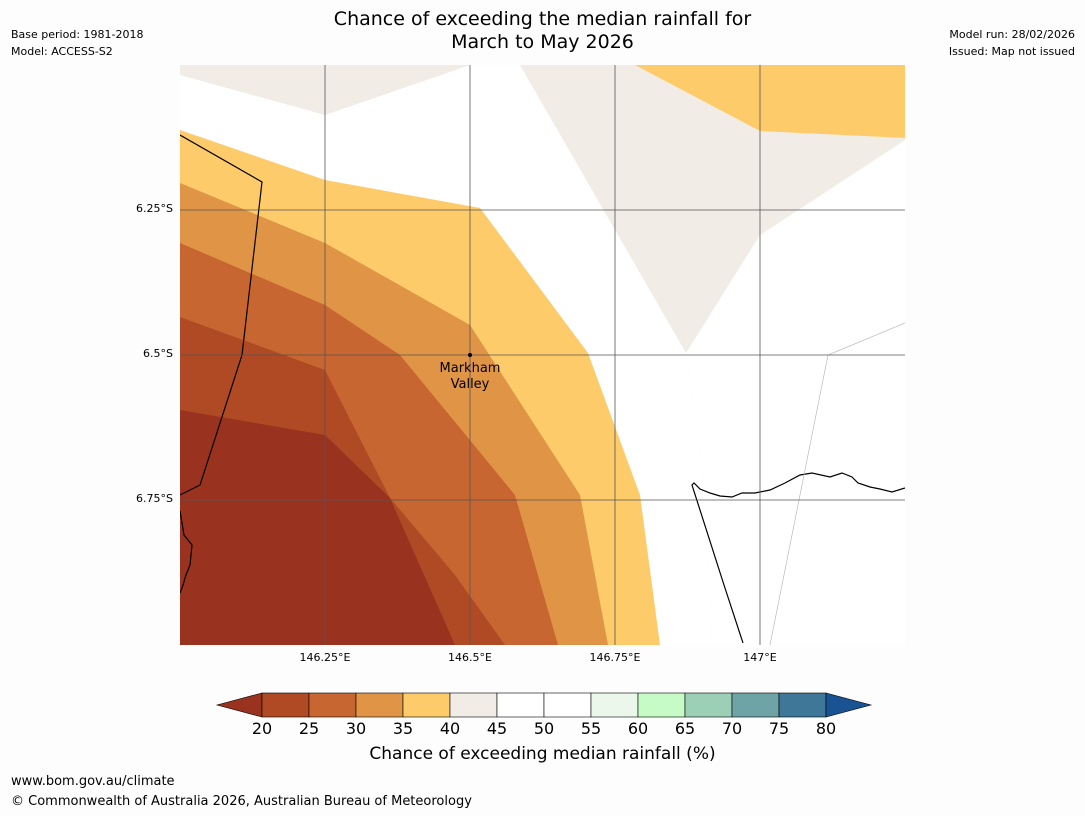 This screenshot has width=1085, height=816. Describe the element at coordinates (1011, 51) in the screenshot. I see `issued-status: Issued: Map not issued` at that location.